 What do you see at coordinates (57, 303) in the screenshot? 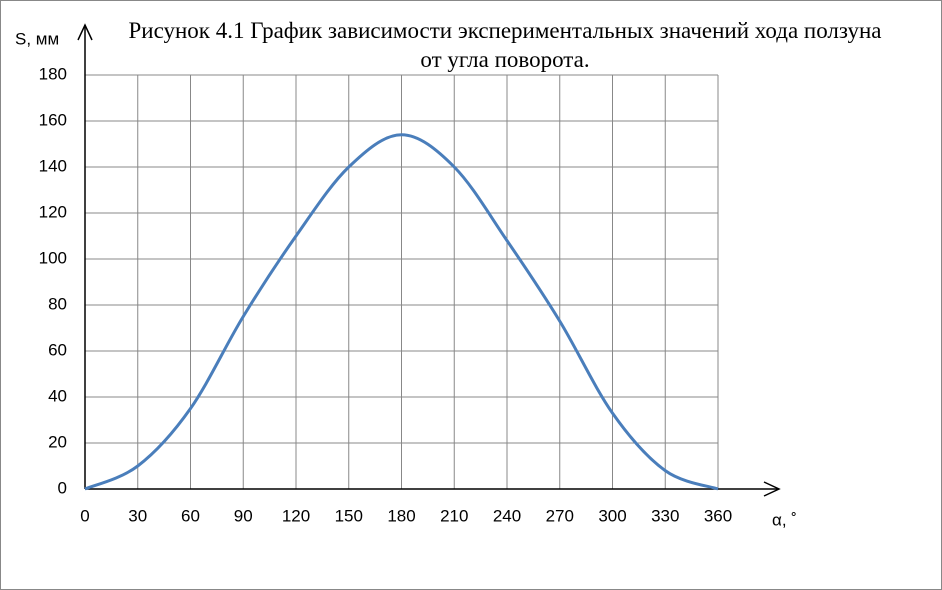
I see `y-tick-label: 80` at bounding box center [57, 303].